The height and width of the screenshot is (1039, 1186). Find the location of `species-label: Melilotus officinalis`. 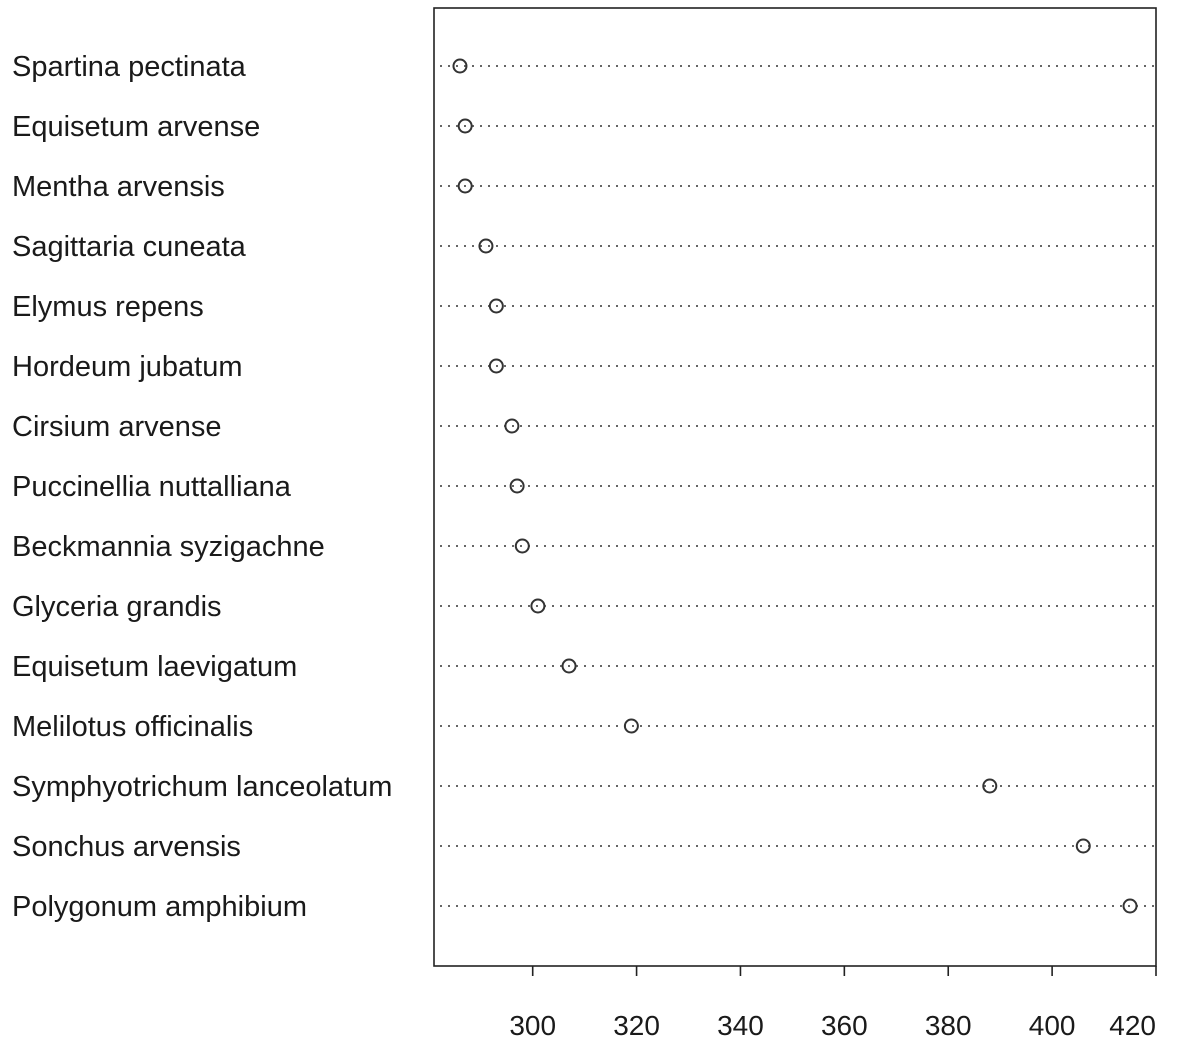

species-label: Melilotus officinalis is located at coordinates (132, 727).